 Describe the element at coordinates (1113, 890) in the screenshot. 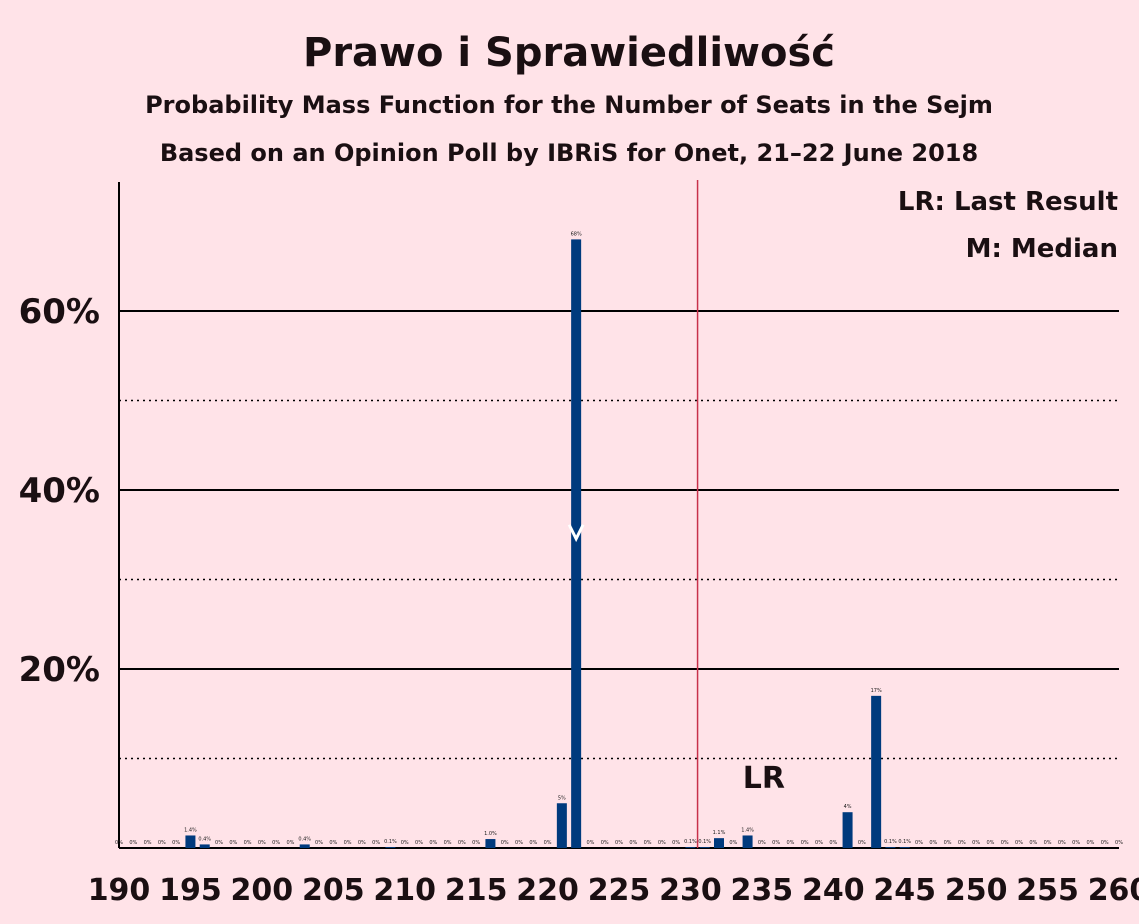

I see `x-tick-label-260: 260` at that location.